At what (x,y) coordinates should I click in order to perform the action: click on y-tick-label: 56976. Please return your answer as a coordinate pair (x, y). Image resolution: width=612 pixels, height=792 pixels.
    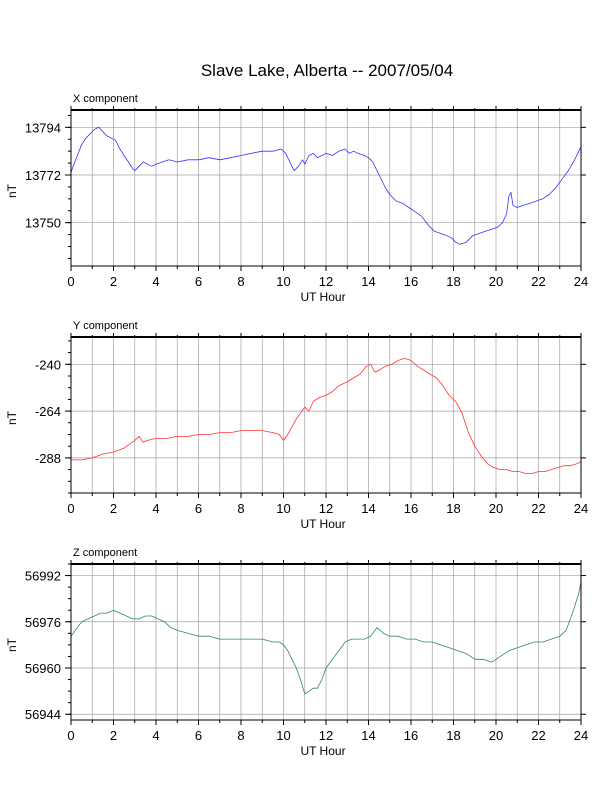
    Looking at the image, I should click on (43, 622).